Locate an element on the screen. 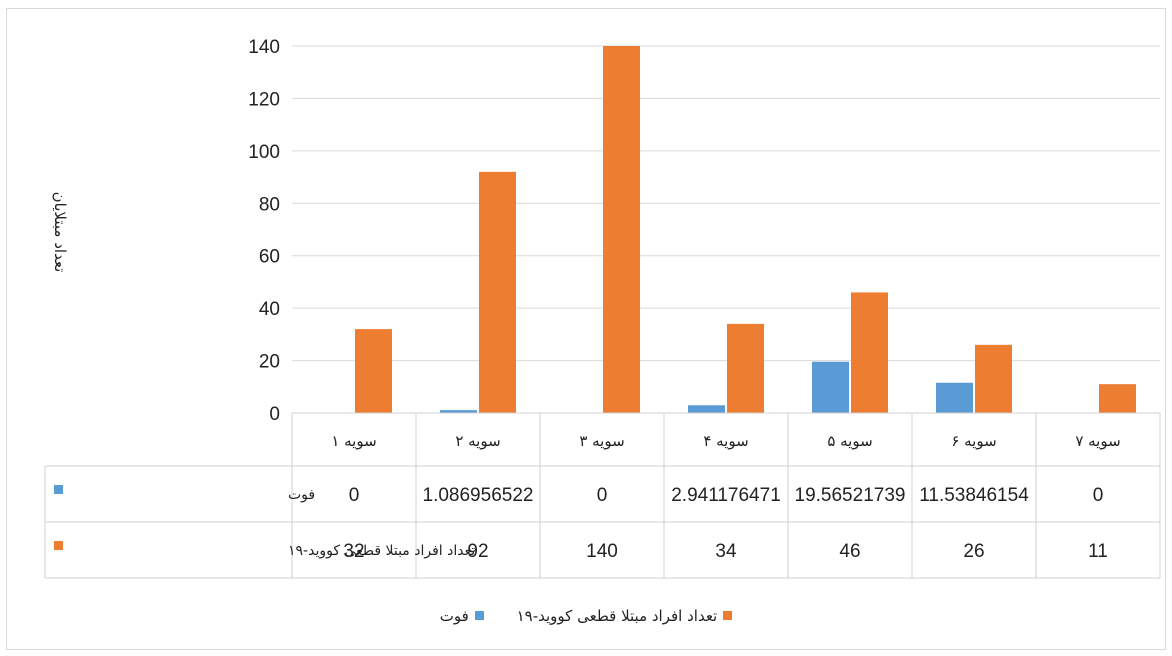 The width and height of the screenshot is (1172, 656). y-axis-label: تعداد مبتلایان is located at coordinates (60, 232).